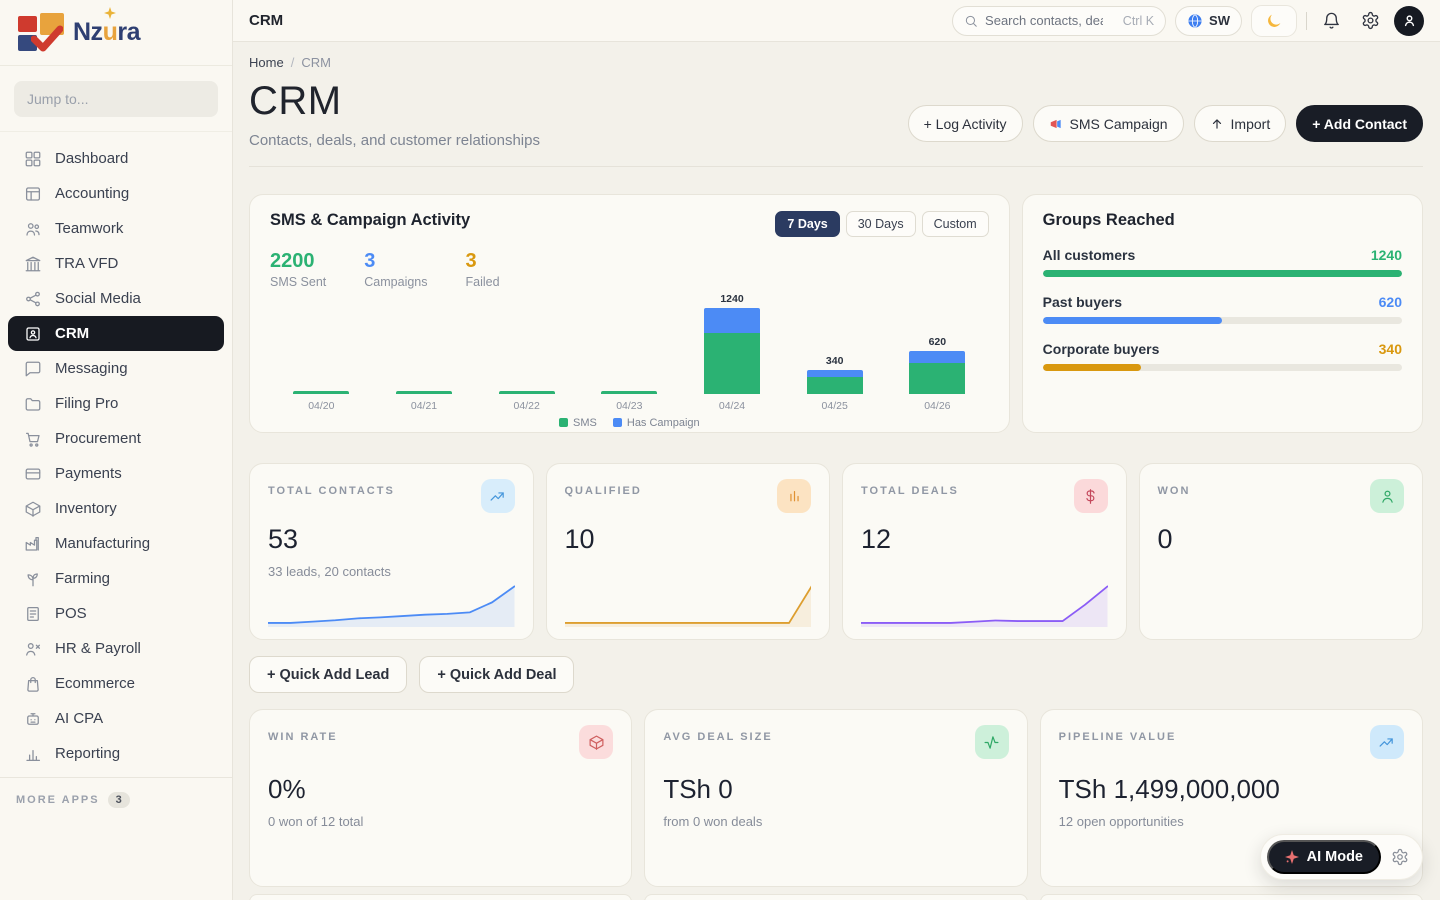 This screenshot has height=900, width=1440. Describe the element at coordinates (266, 62) in the screenshot. I see `breadcrumb-home-link: Home` at that location.